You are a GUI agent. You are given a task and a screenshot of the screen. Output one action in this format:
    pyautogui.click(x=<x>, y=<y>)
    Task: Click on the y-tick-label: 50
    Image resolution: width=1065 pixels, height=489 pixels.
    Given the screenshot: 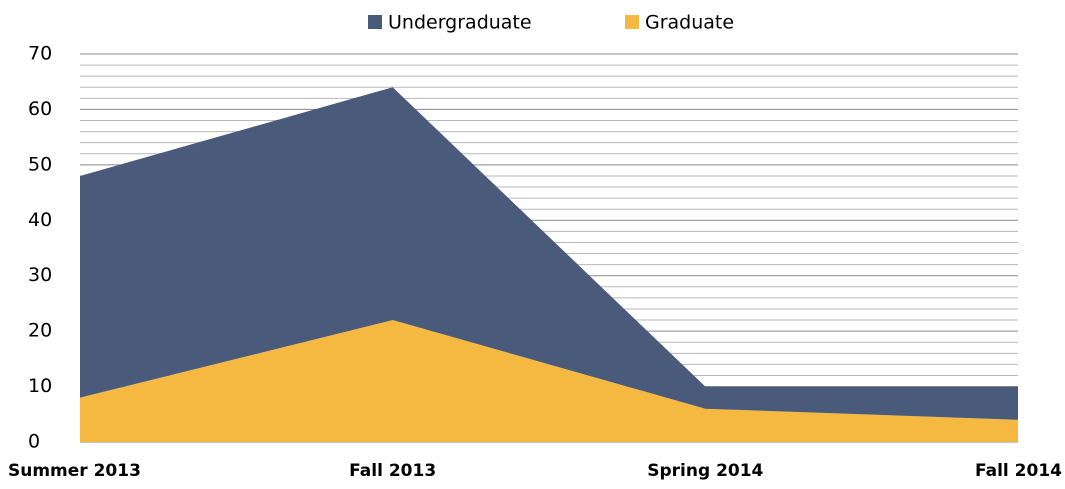 What is the action you would take?
    pyautogui.click(x=40, y=164)
    